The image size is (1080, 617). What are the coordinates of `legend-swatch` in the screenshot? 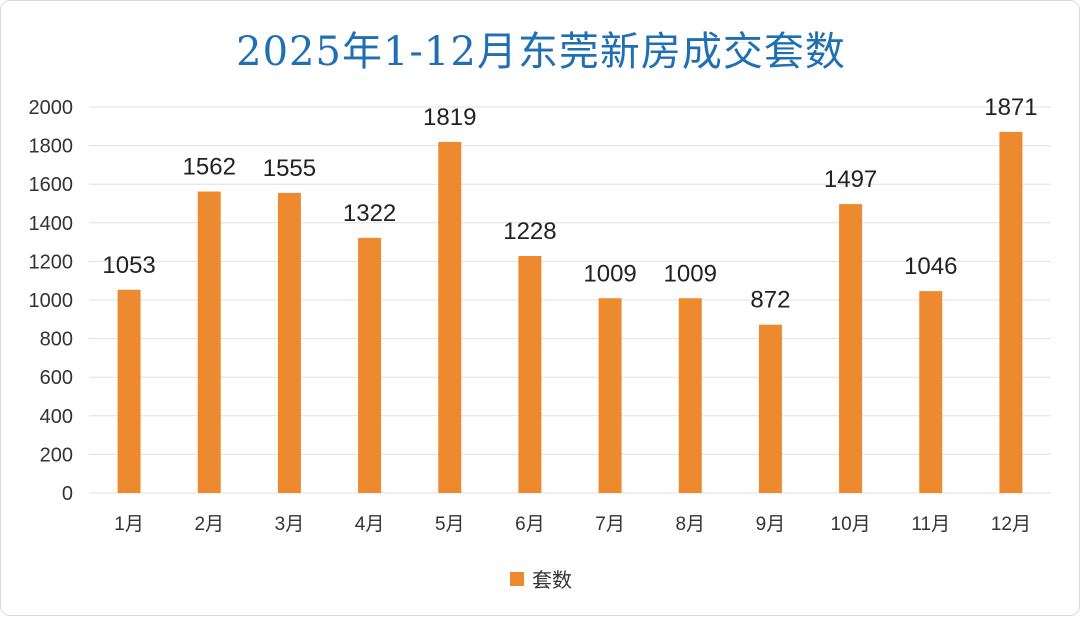 It's located at (517, 578).